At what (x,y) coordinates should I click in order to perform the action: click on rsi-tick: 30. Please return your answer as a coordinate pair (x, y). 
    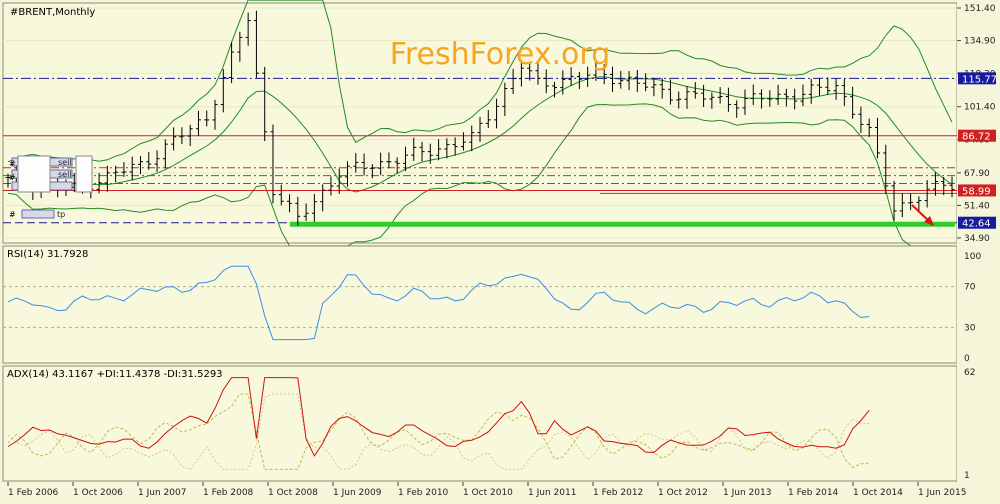
    Looking at the image, I should click on (970, 328).